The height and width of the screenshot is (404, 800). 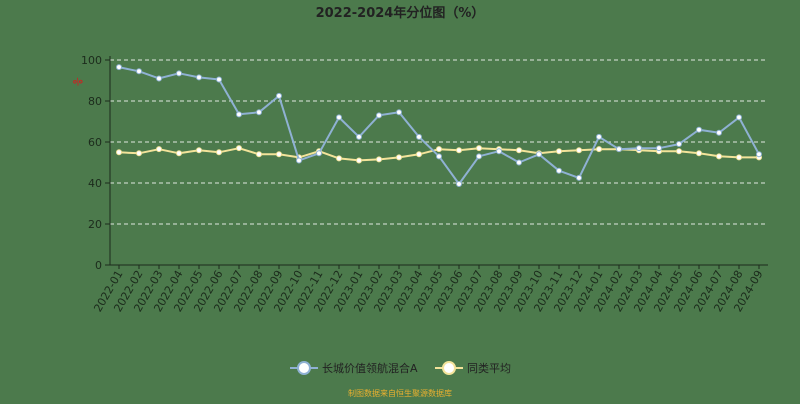 What do you see at coordinates (95, 142) in the screenshot?
I see `y-tick-label: 60` at bounding box center [95, 142].